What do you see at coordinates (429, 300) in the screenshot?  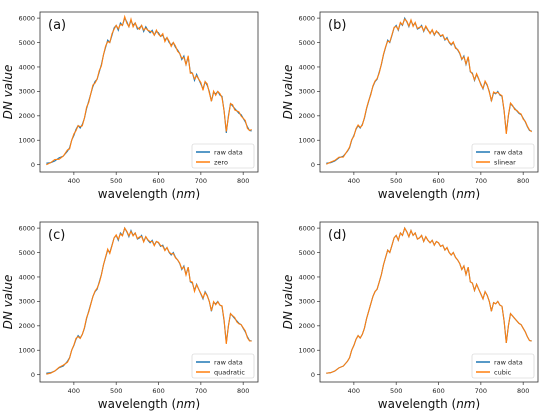 I see `series-cubic-line` at bounding box center [429, 300].